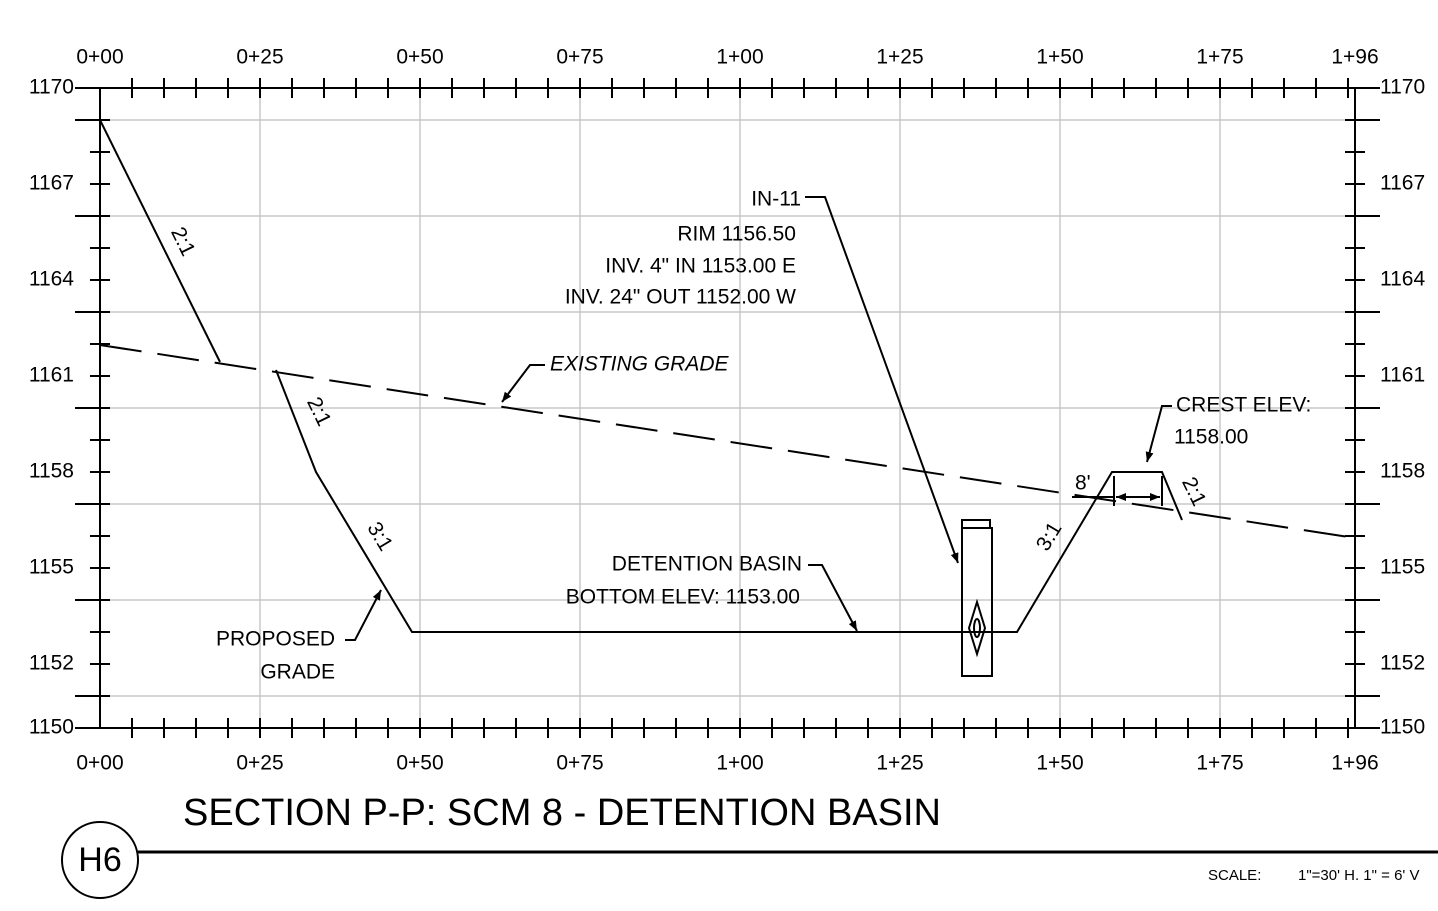 The height and width of the screenshot is (911, 1438). Describe the element at coordinates (640, 364) in the screenshot. I see `annotation: EXISTING GRADE` at that location.